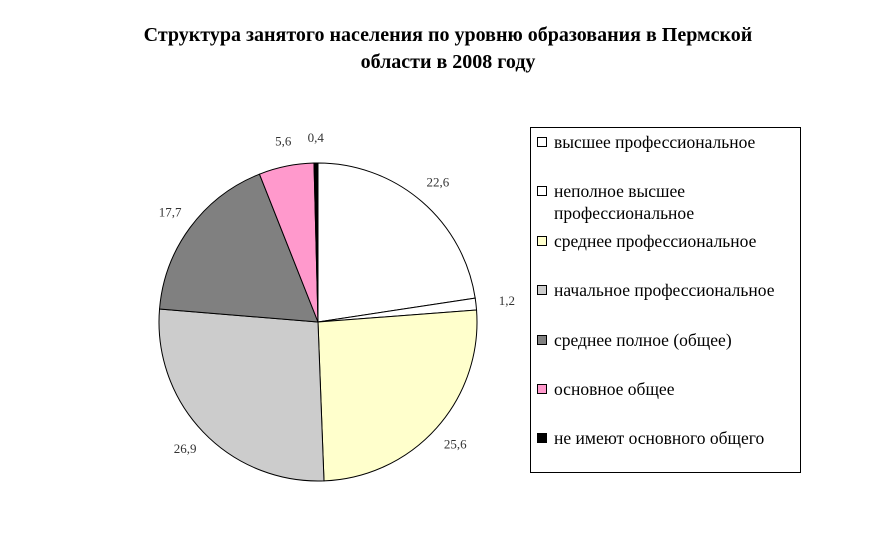 Image resolution: width=896 pixels, height=558 pixels. Describe the element at coordinates (455, 444) in the screenshot. I see `data-label-secondary-professional: 25,6` at that location.